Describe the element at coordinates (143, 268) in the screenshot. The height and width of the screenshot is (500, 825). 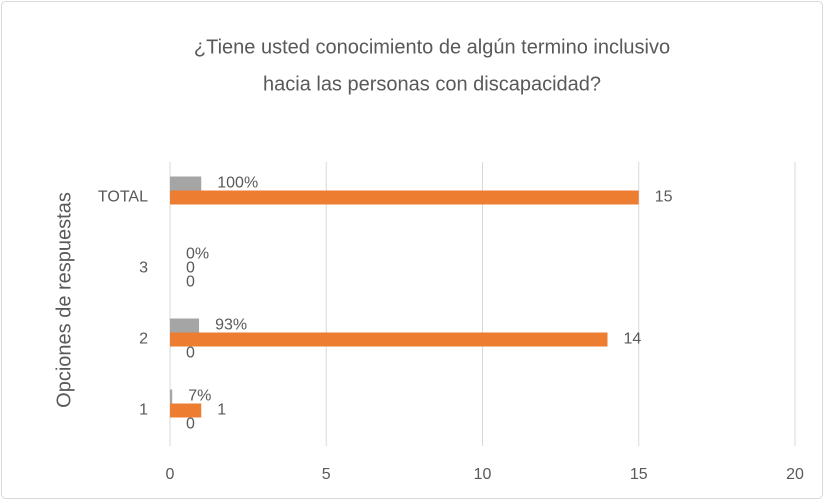
I see `y-tick-label: 3` at that location.